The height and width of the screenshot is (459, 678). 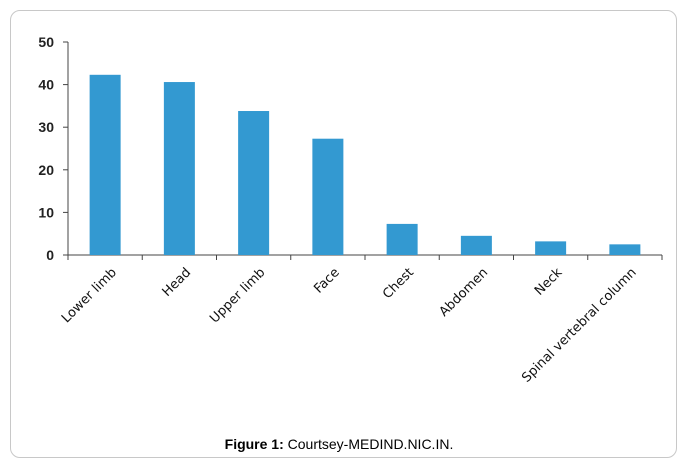 I want to click on y-tick-label: 50, so click(x=46, y=42).